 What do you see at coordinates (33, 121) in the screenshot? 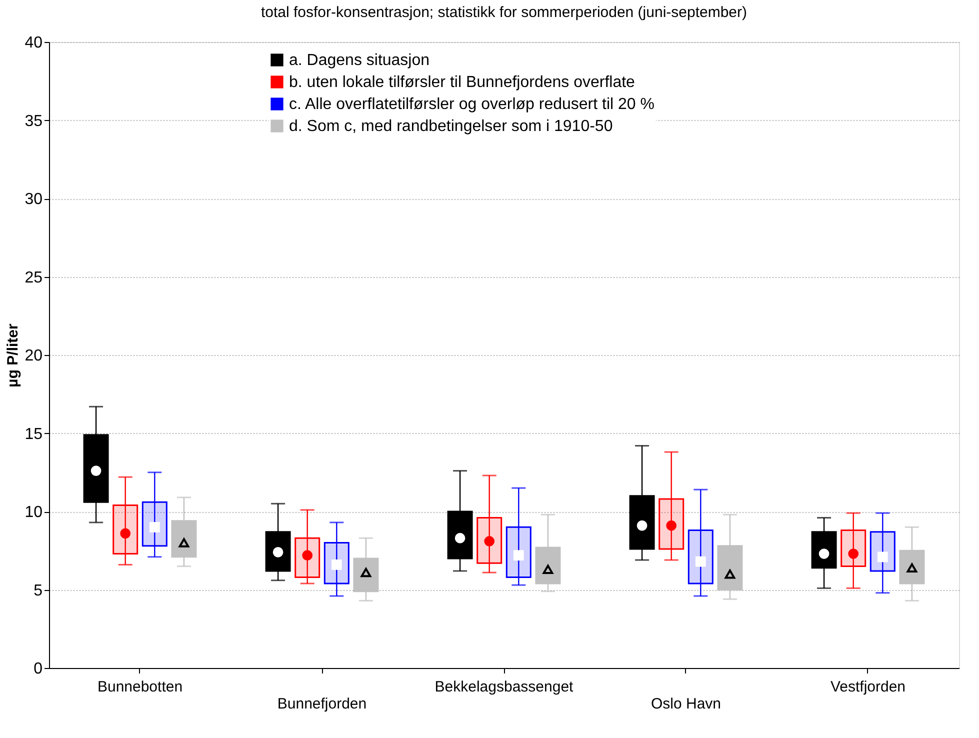
I see `y-tick-label: 35` at bounding box center [33, 121].